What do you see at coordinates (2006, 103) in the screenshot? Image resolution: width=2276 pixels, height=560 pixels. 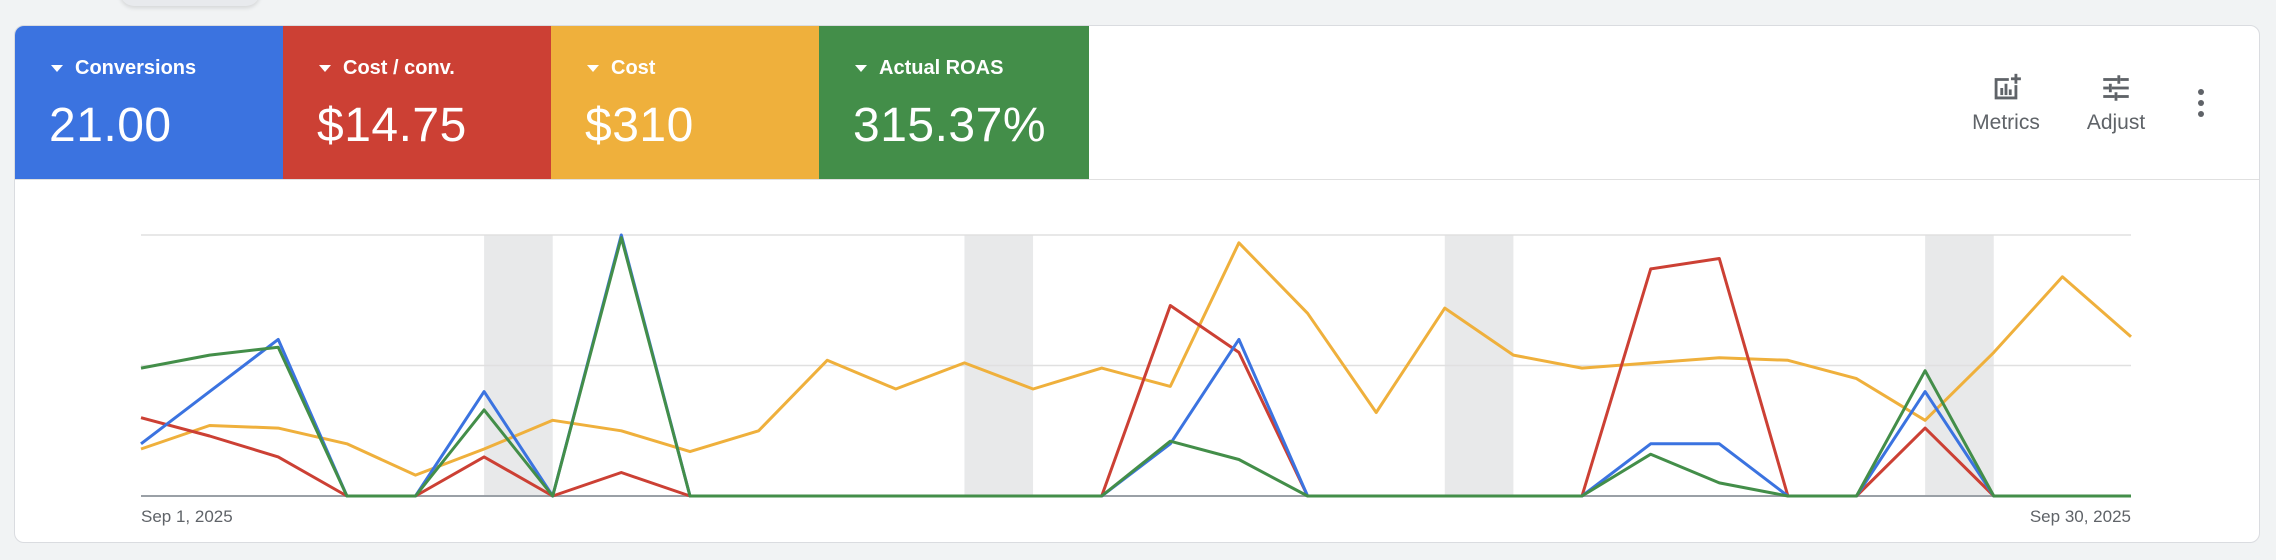 I see `metrics-button: Metrics` at bounding box center [2006, 103].